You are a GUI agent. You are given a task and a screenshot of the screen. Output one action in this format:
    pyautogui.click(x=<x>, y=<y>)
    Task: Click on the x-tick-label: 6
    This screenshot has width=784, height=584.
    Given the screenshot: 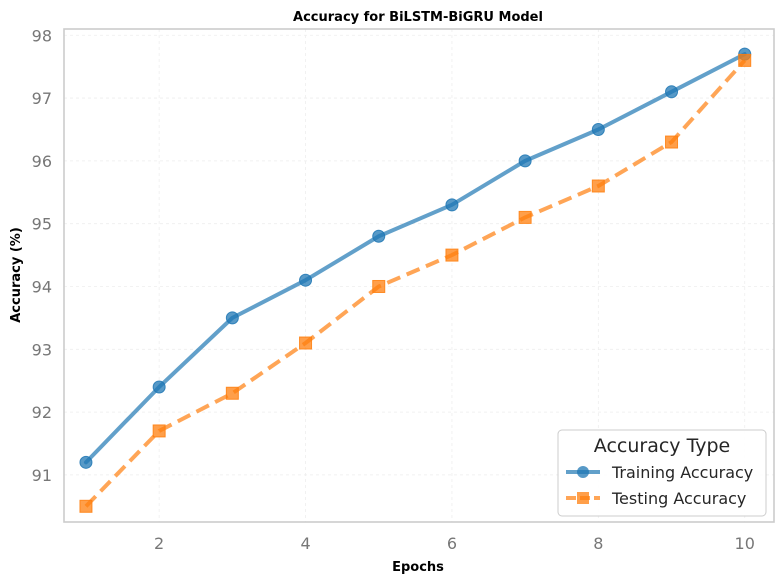 What is the action you would take?
    pyautogui.click(x=452, y=543)
    